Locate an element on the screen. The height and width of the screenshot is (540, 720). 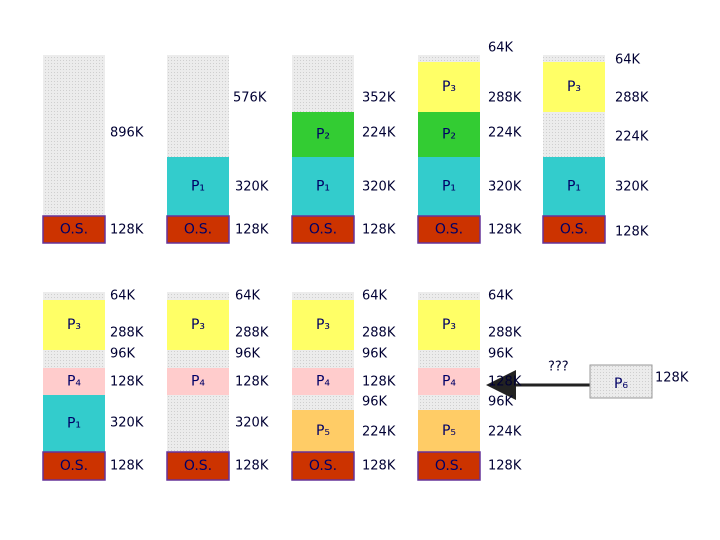
incoming-block is located at coordinates (621, 381).